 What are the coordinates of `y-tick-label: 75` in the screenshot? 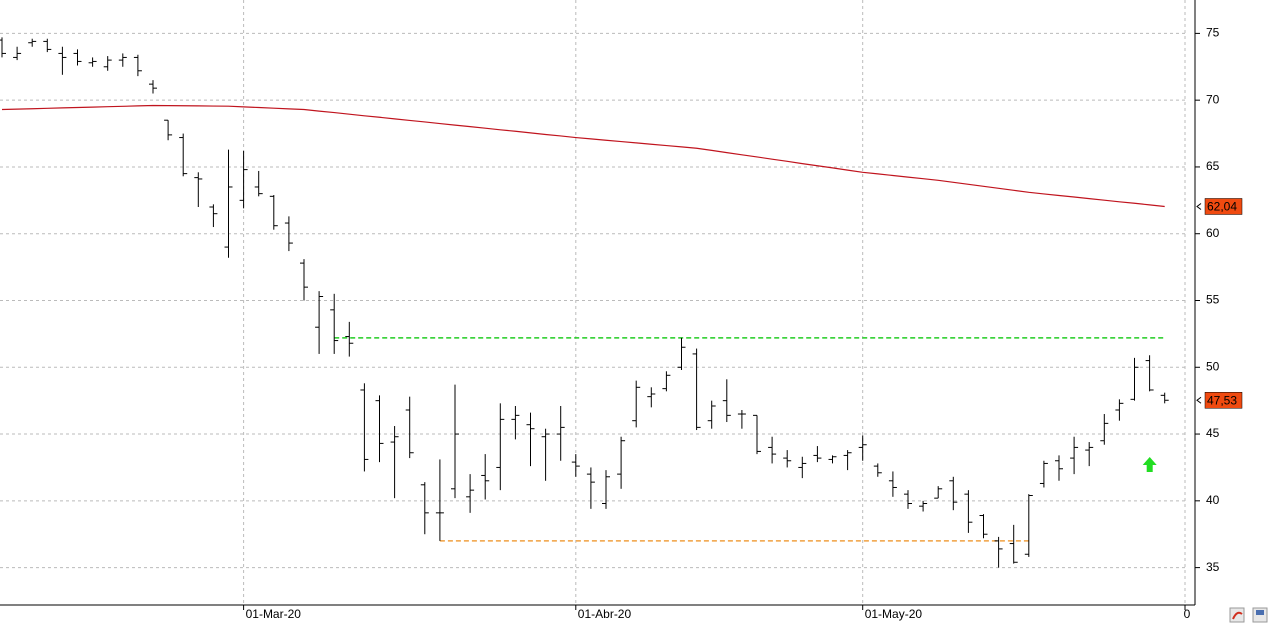 It's located at (1213, 33).